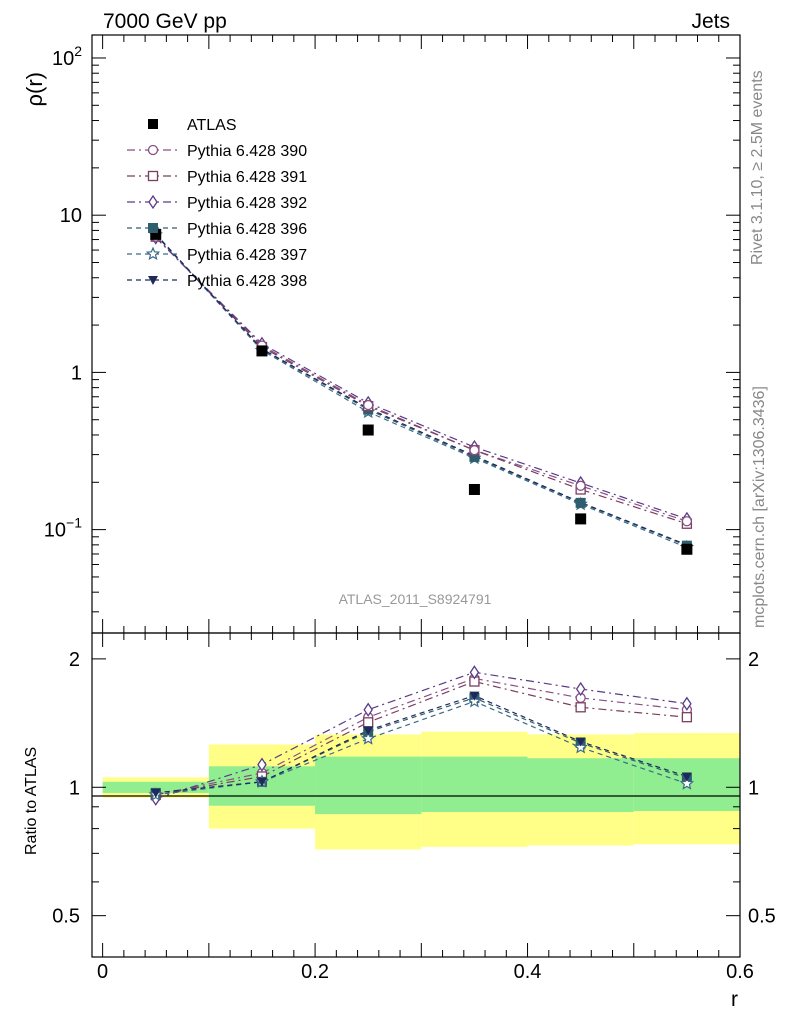 This screenshot has width=786, height=1024. Describe the element at coordinates (762, 917) in the screenshot. I see `ratio-ytick-label-right: 0.5` at that location.